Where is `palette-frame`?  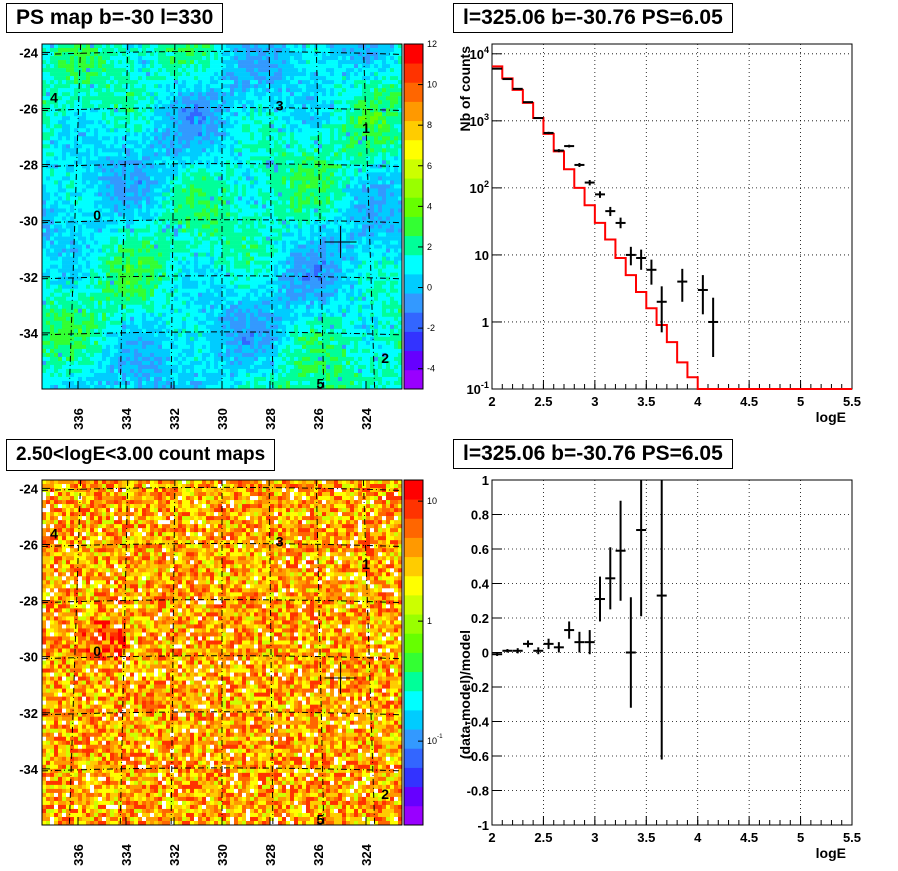
palette-frame is located at coordinates (413, 652).